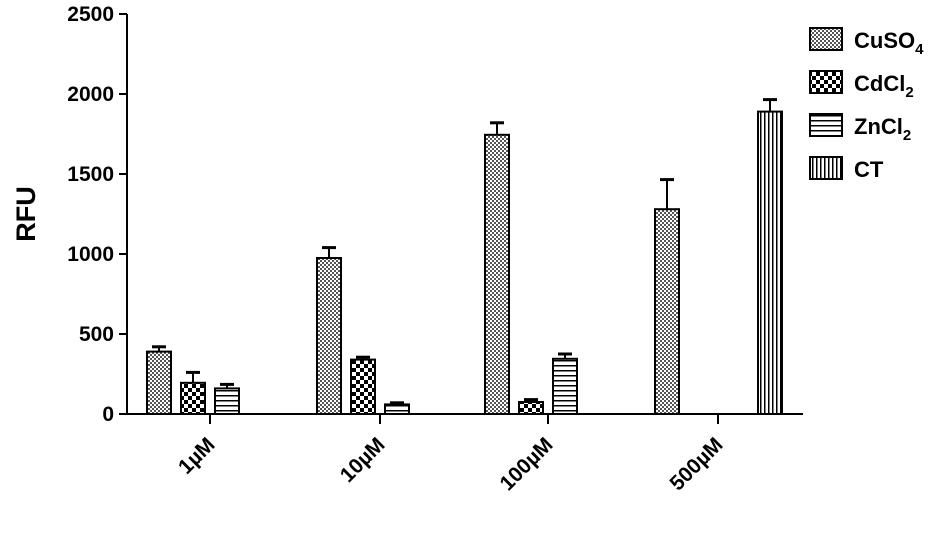  What do you see at coordinates (846, 169) in the screenshot?
I see `legend-item: CT` at bounding box center [846, 169].